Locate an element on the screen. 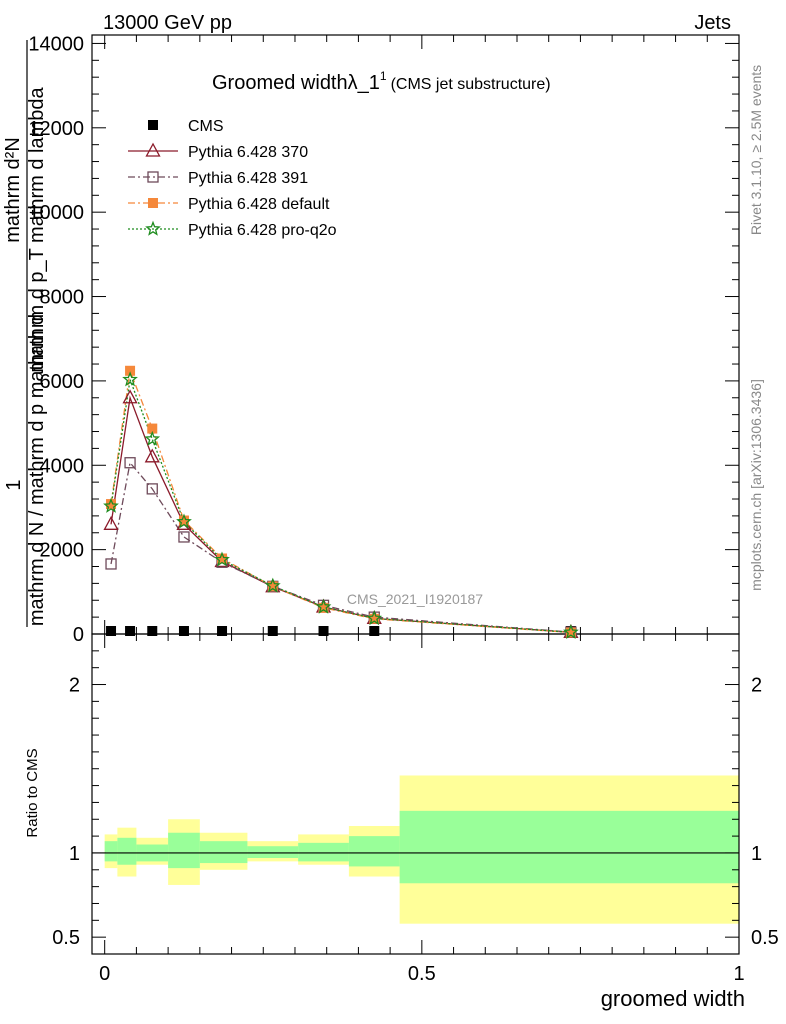  chart-title: Groomed widthλ_11 (CMS jet substructure) is located at coordinates (381, 81).